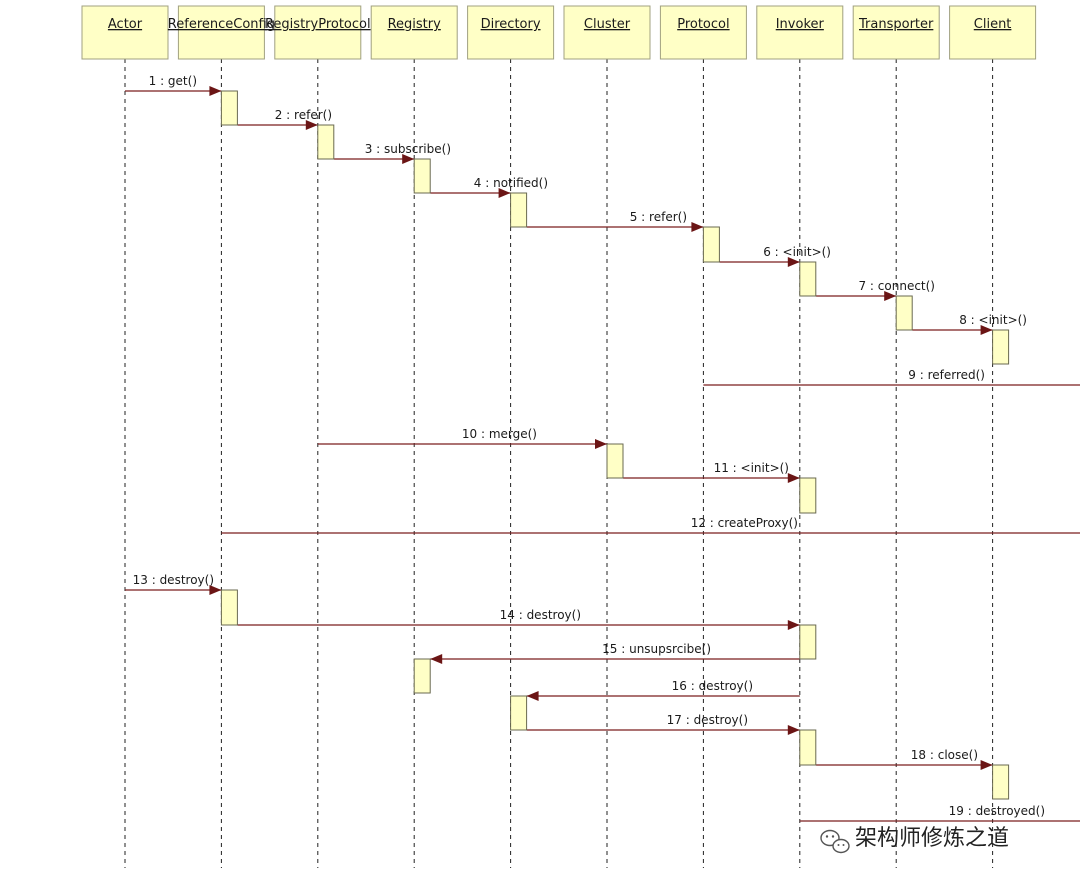 The width and height of the screenshot is (1080, 884). I want to click on message-label: 13 : destroy(), so click(173, 580).